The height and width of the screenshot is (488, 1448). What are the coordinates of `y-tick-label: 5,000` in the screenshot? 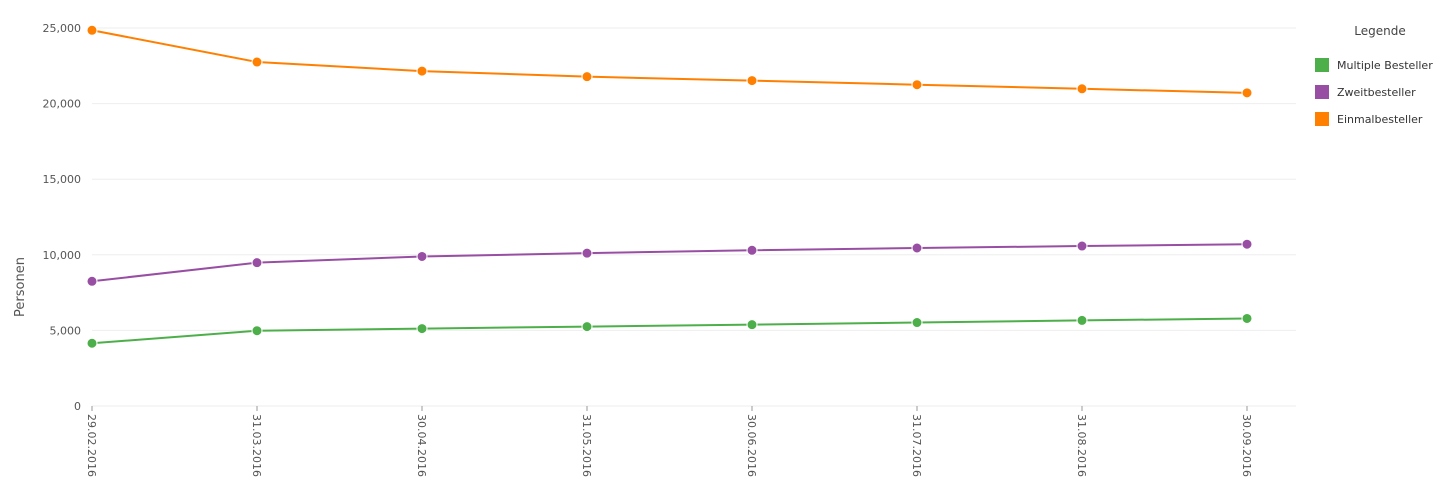 It's located at (66, 330).